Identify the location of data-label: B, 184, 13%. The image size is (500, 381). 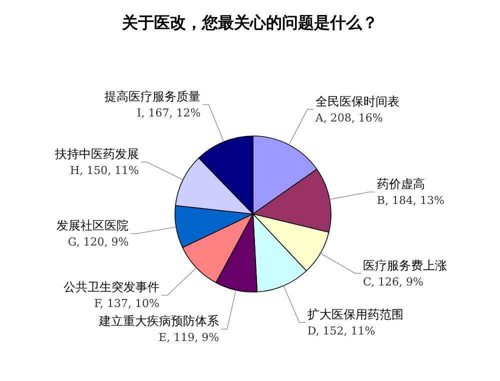
(410, 200).